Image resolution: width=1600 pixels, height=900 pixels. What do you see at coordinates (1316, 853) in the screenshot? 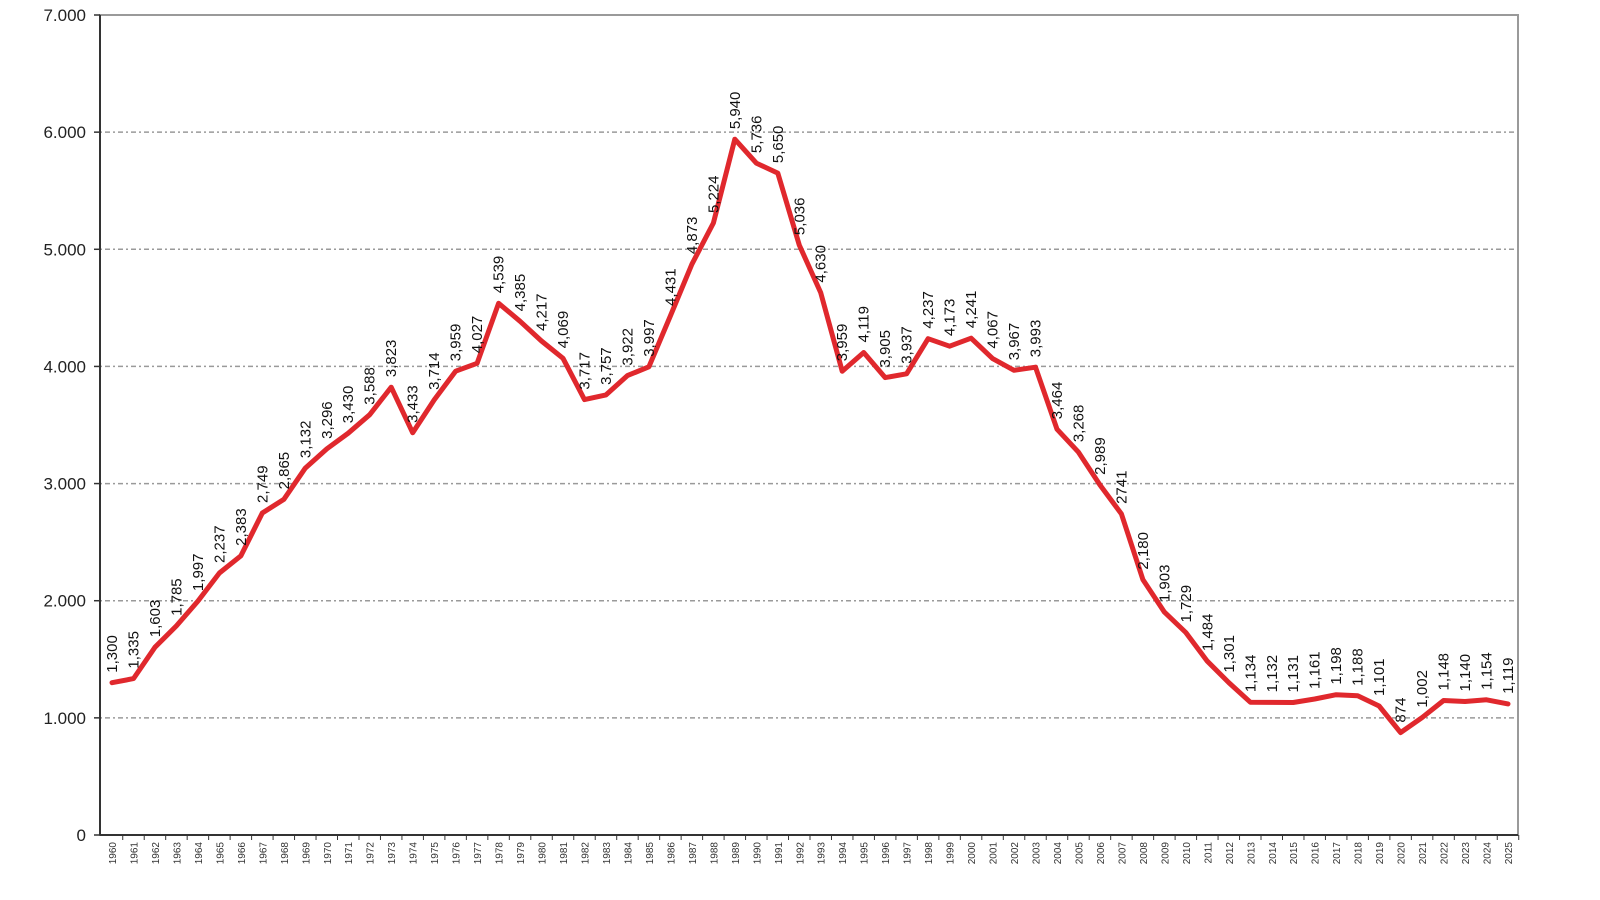
I see `x-tick-label: 2016` at bounding box center [1316, 853].